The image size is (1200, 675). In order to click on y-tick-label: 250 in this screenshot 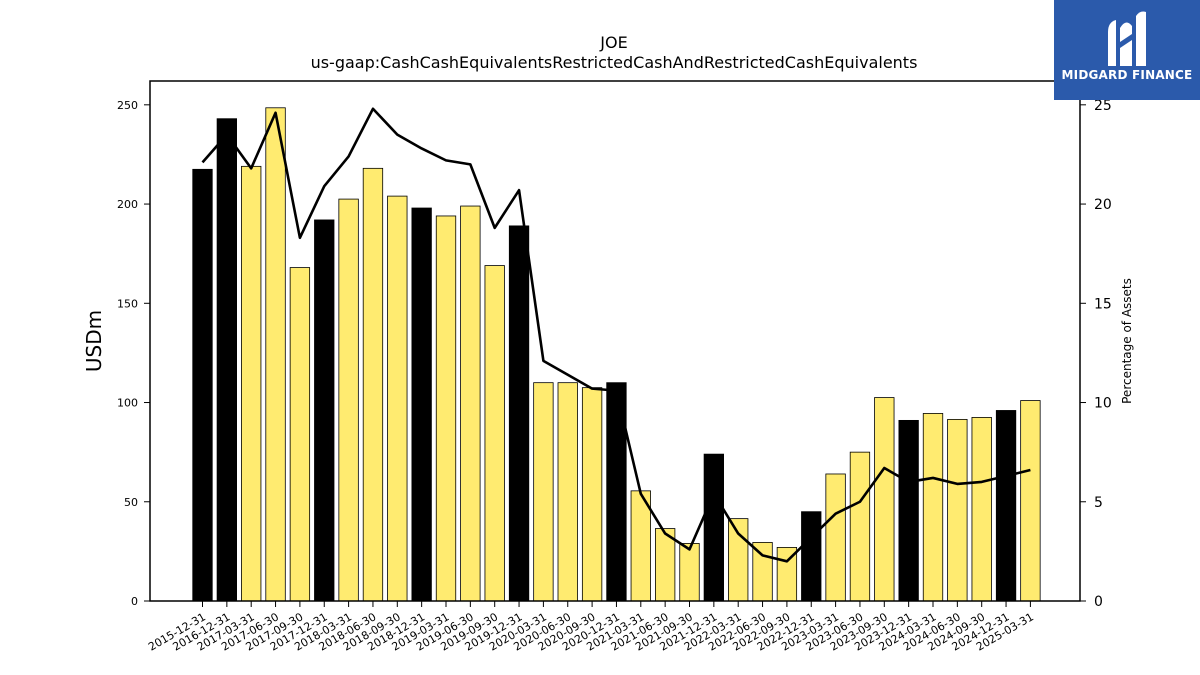, I will do `click(127, 105)`.